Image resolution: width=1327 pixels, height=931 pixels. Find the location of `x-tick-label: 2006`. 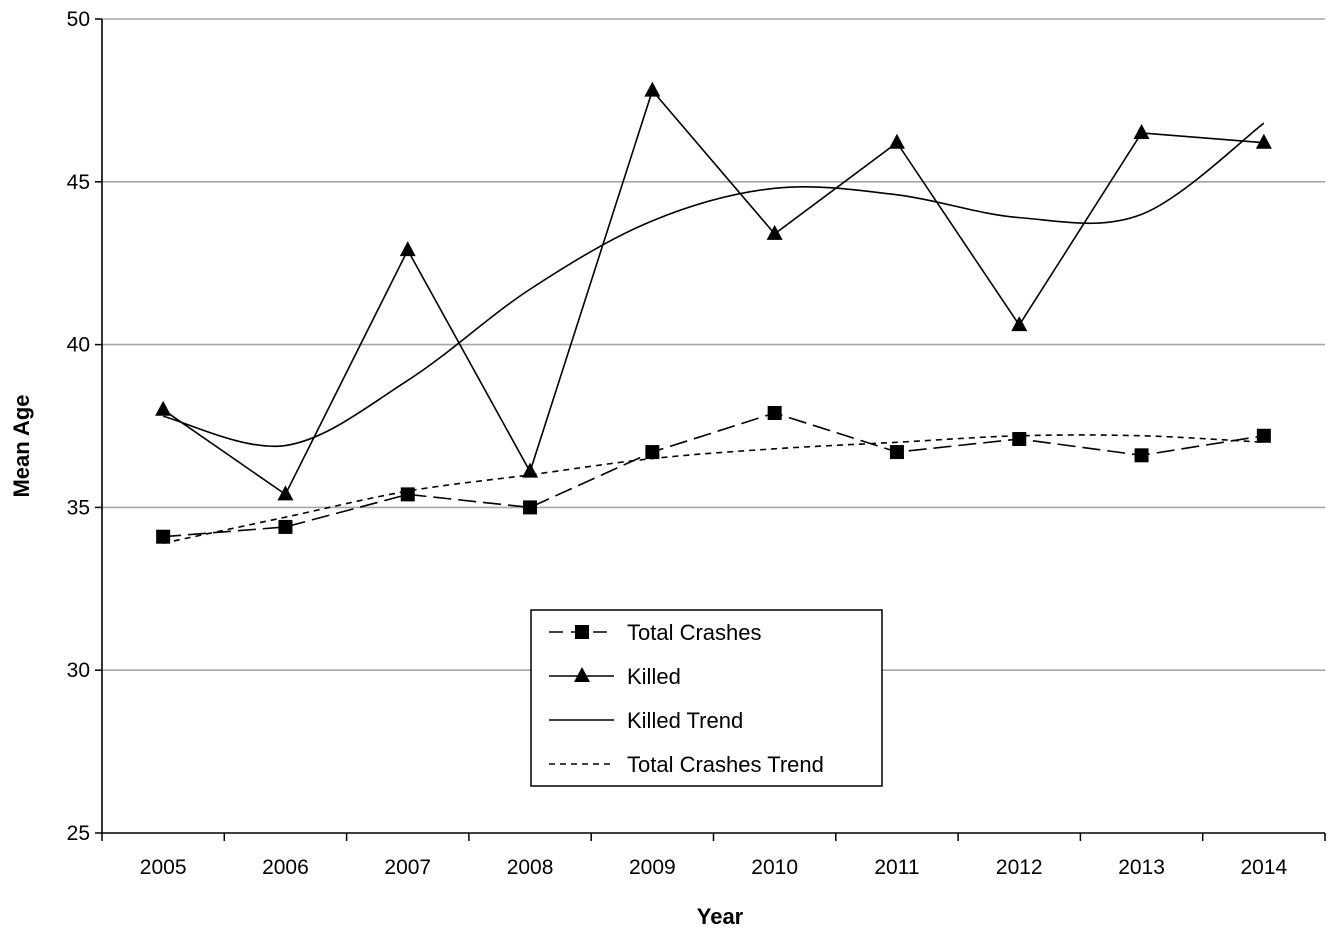

x-tick-label: 2006 is located at coordinates (285, 867).